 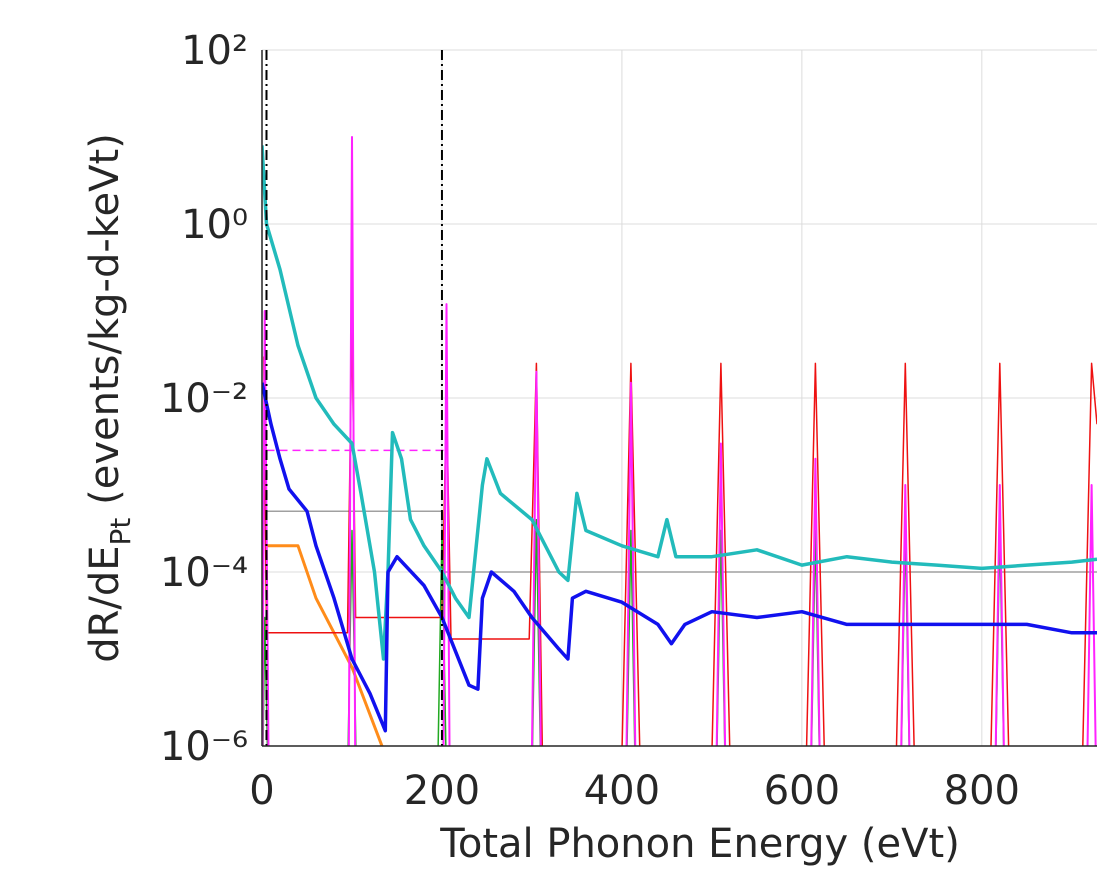 I want to click on x-tick-label: 0, so click(x=261, y=791).